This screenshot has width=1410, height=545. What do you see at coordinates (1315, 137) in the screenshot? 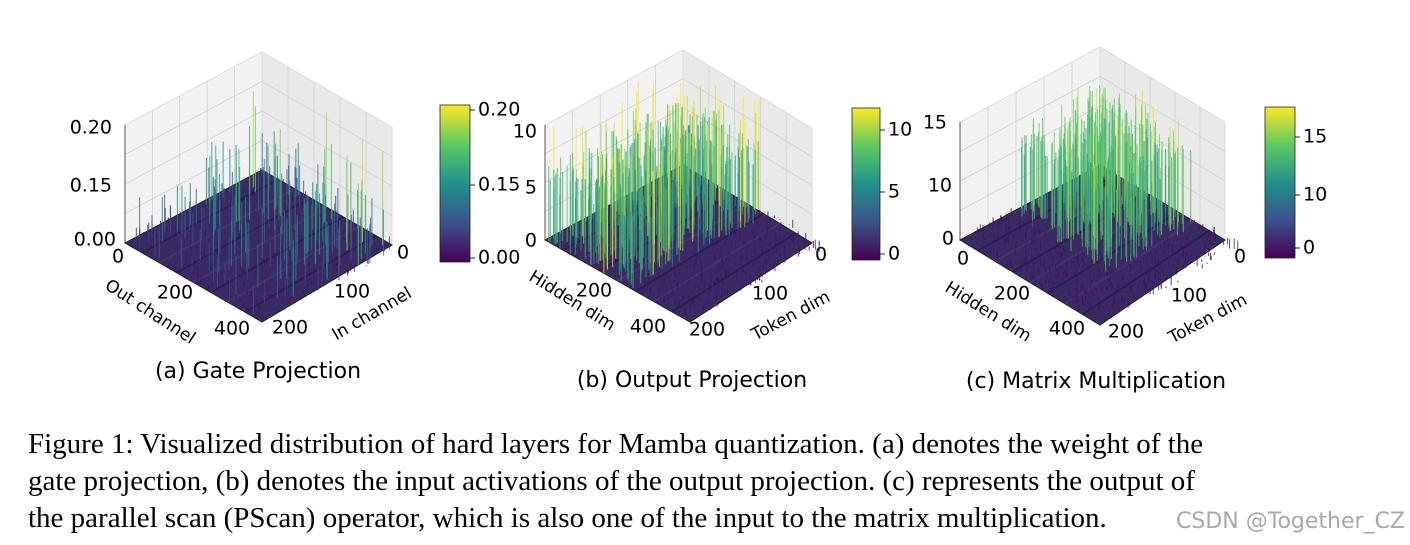
I see `colorbar-tick-label: 15` at bounding box center [1315, 137].